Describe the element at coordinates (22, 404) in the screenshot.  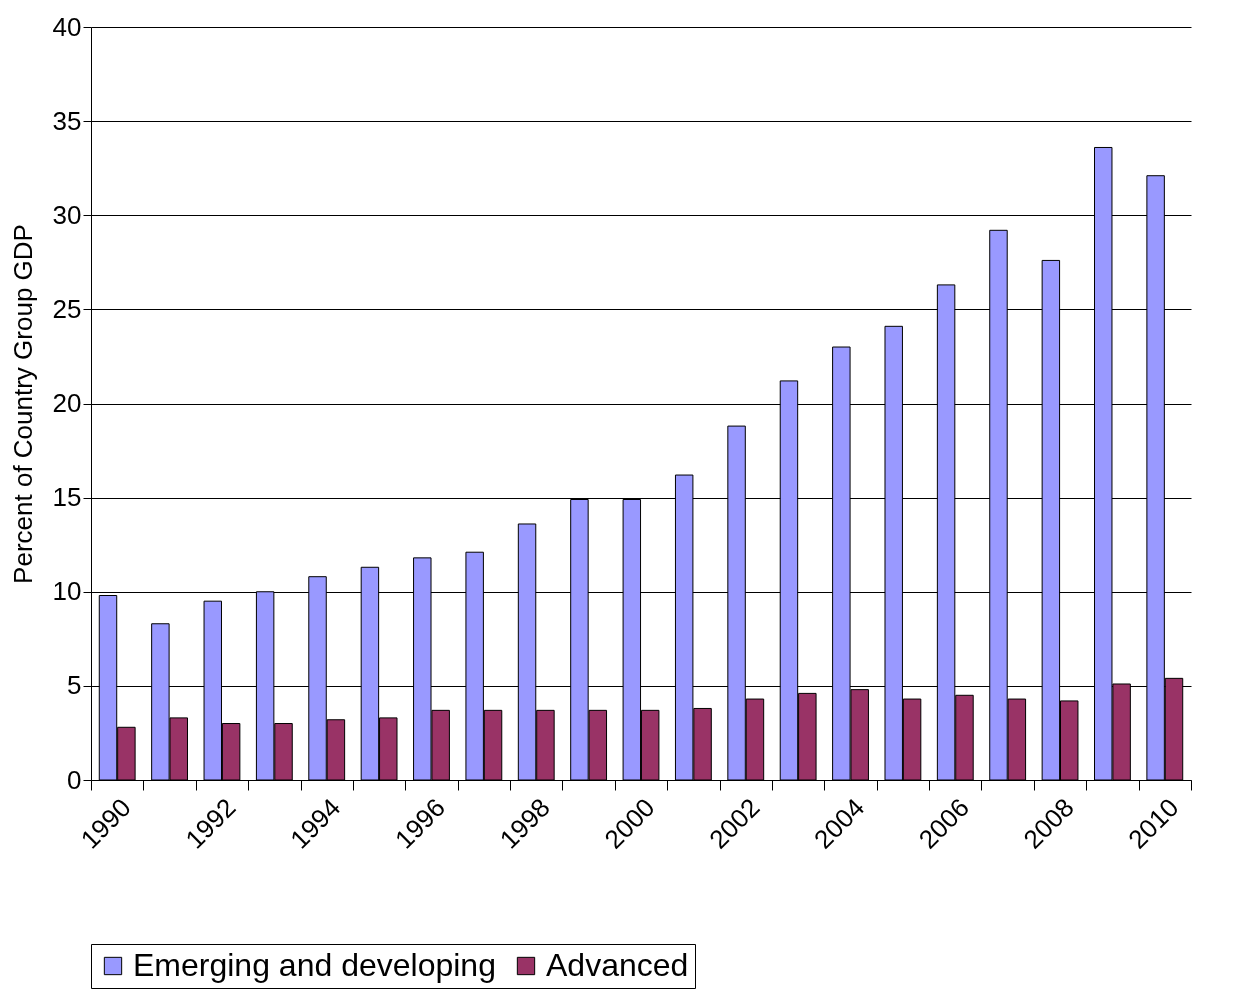
I see `y-axis-title: Percent of Country Group GDP` at that location.